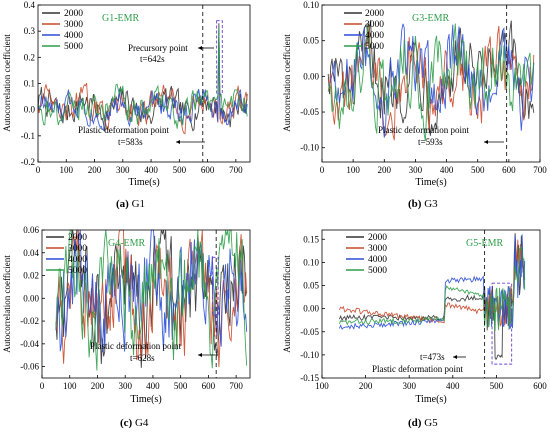  What do you see at coordinates (430, 182) in the screenshot?
I see `g3-xlabel: Time(s)` at bounding box center [430, 182].